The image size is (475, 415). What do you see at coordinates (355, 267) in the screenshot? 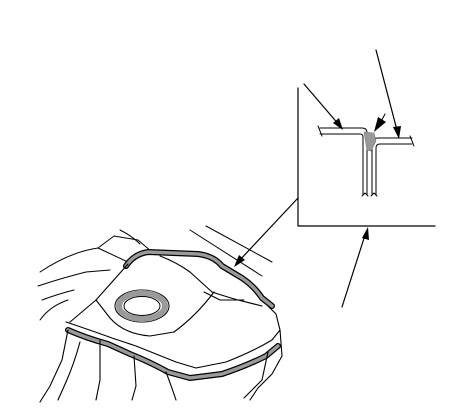
I see `leader-arrow-inset-corner` at bounding box center [355, 267].